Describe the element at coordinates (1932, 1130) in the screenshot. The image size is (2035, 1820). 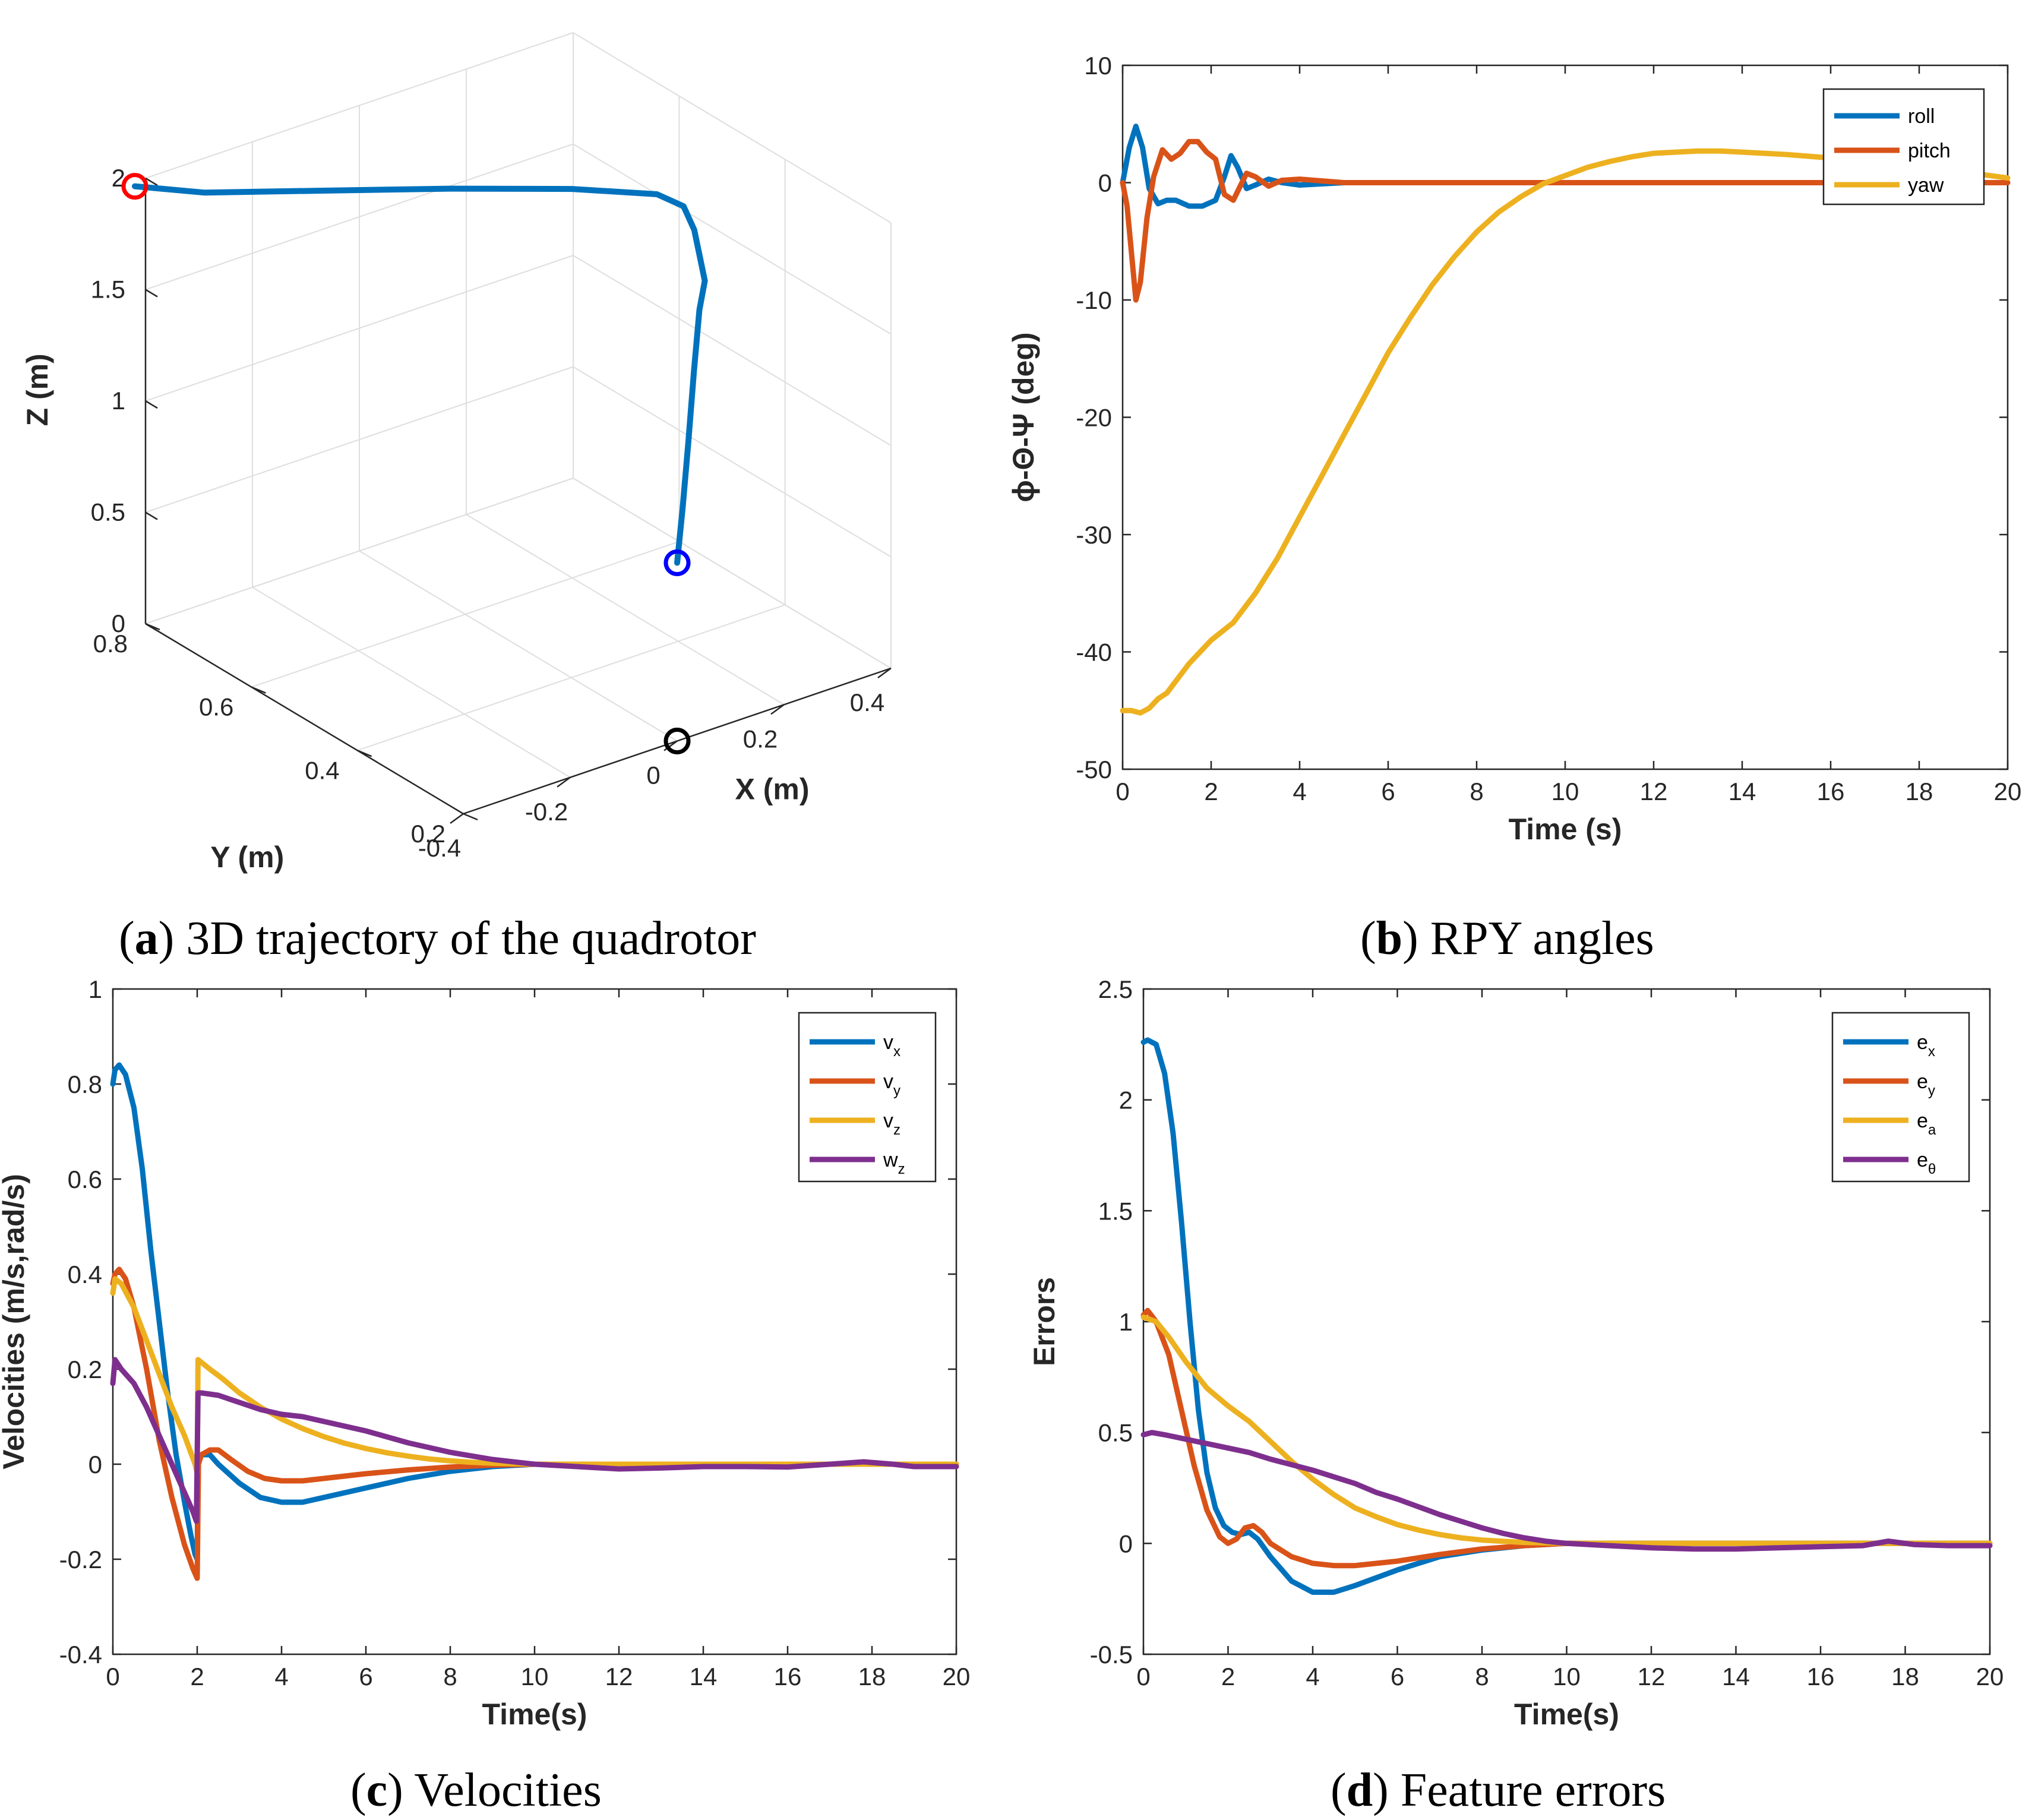
I see `legend-label-subscript: a` at that location.